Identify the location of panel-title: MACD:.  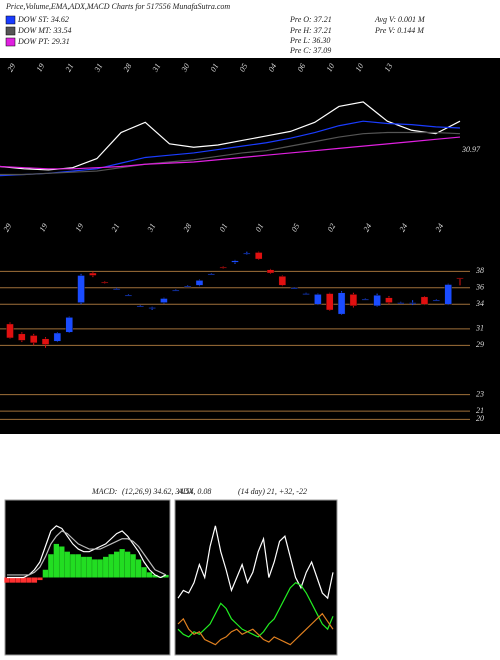
(104, 491).